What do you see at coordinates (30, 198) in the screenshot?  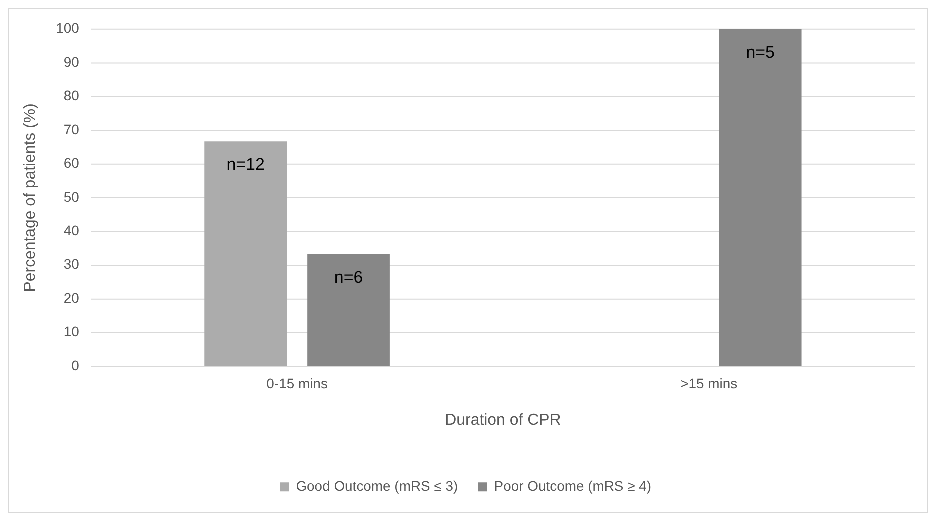 I see `y-axis-title: Percentage of patients (%)` at bounding box center [30, 198].